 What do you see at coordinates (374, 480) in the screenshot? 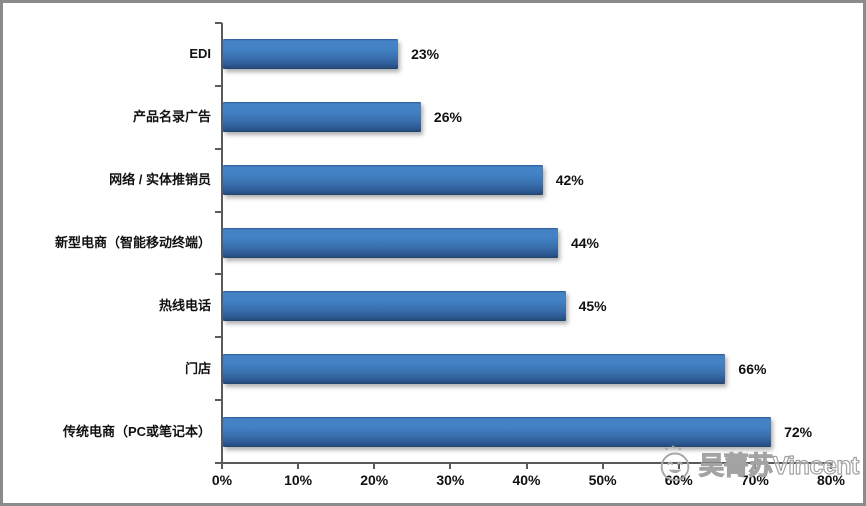
I see `x-axis-tick-label: 20%` at bounding box center [374, 480].